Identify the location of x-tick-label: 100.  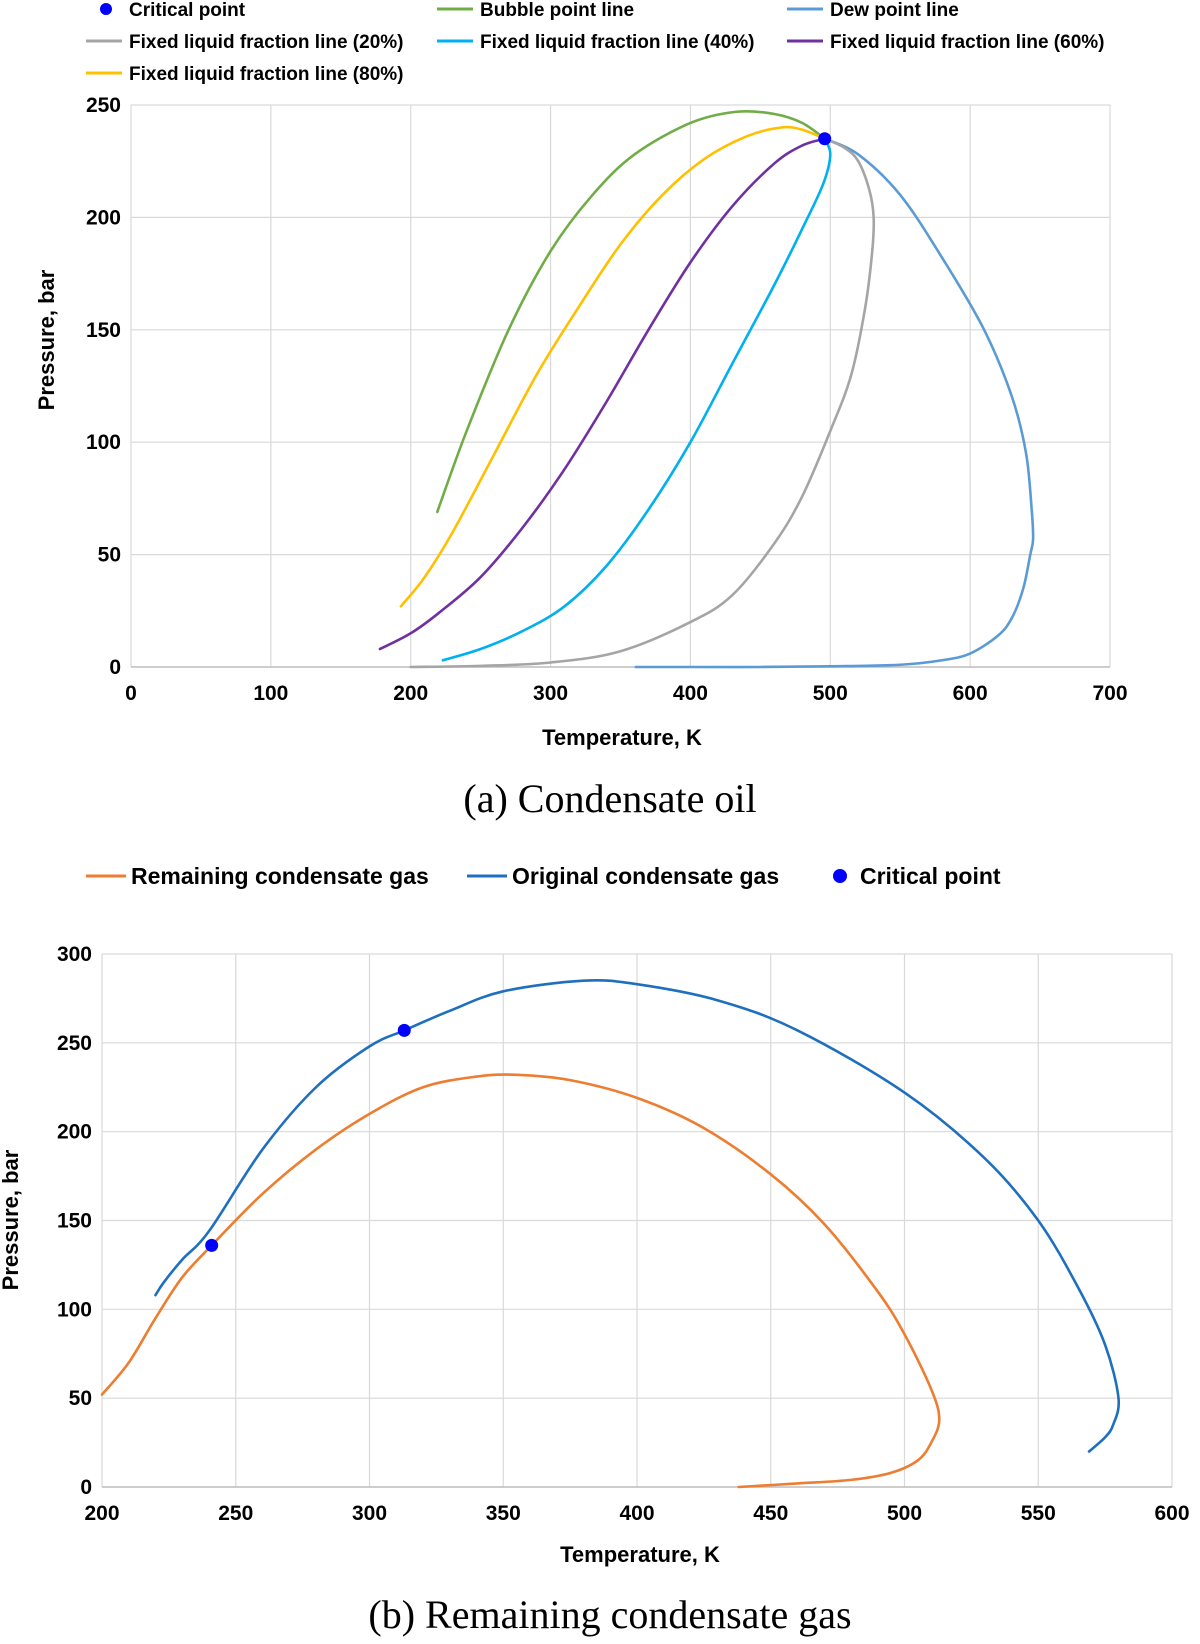
(270, 693).